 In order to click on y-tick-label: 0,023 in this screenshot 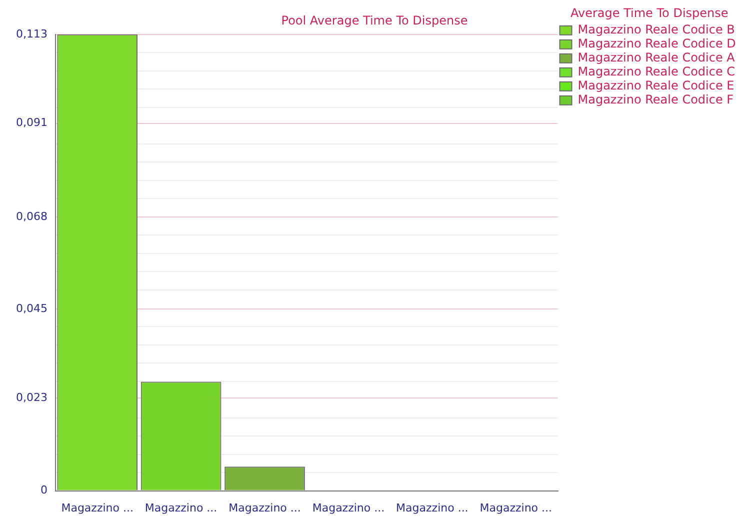, I will do `click(32, 397)`.